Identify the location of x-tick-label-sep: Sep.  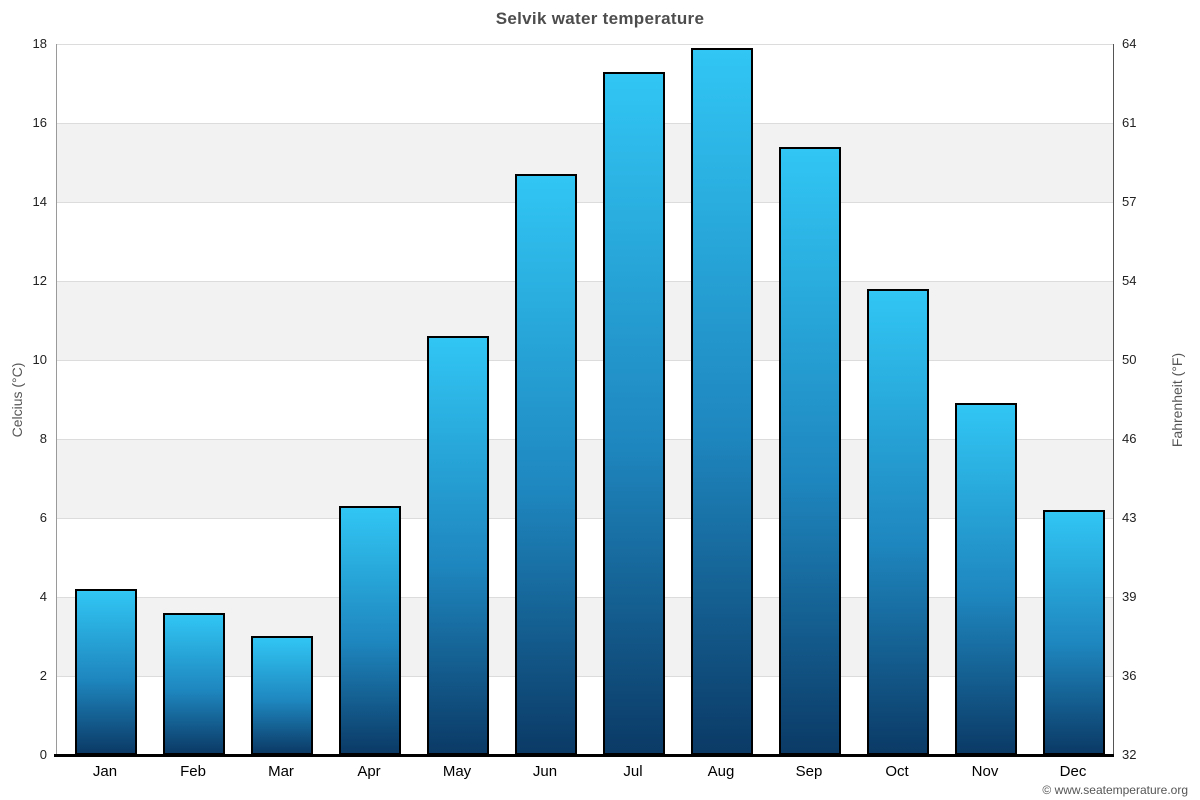
(809, 771).